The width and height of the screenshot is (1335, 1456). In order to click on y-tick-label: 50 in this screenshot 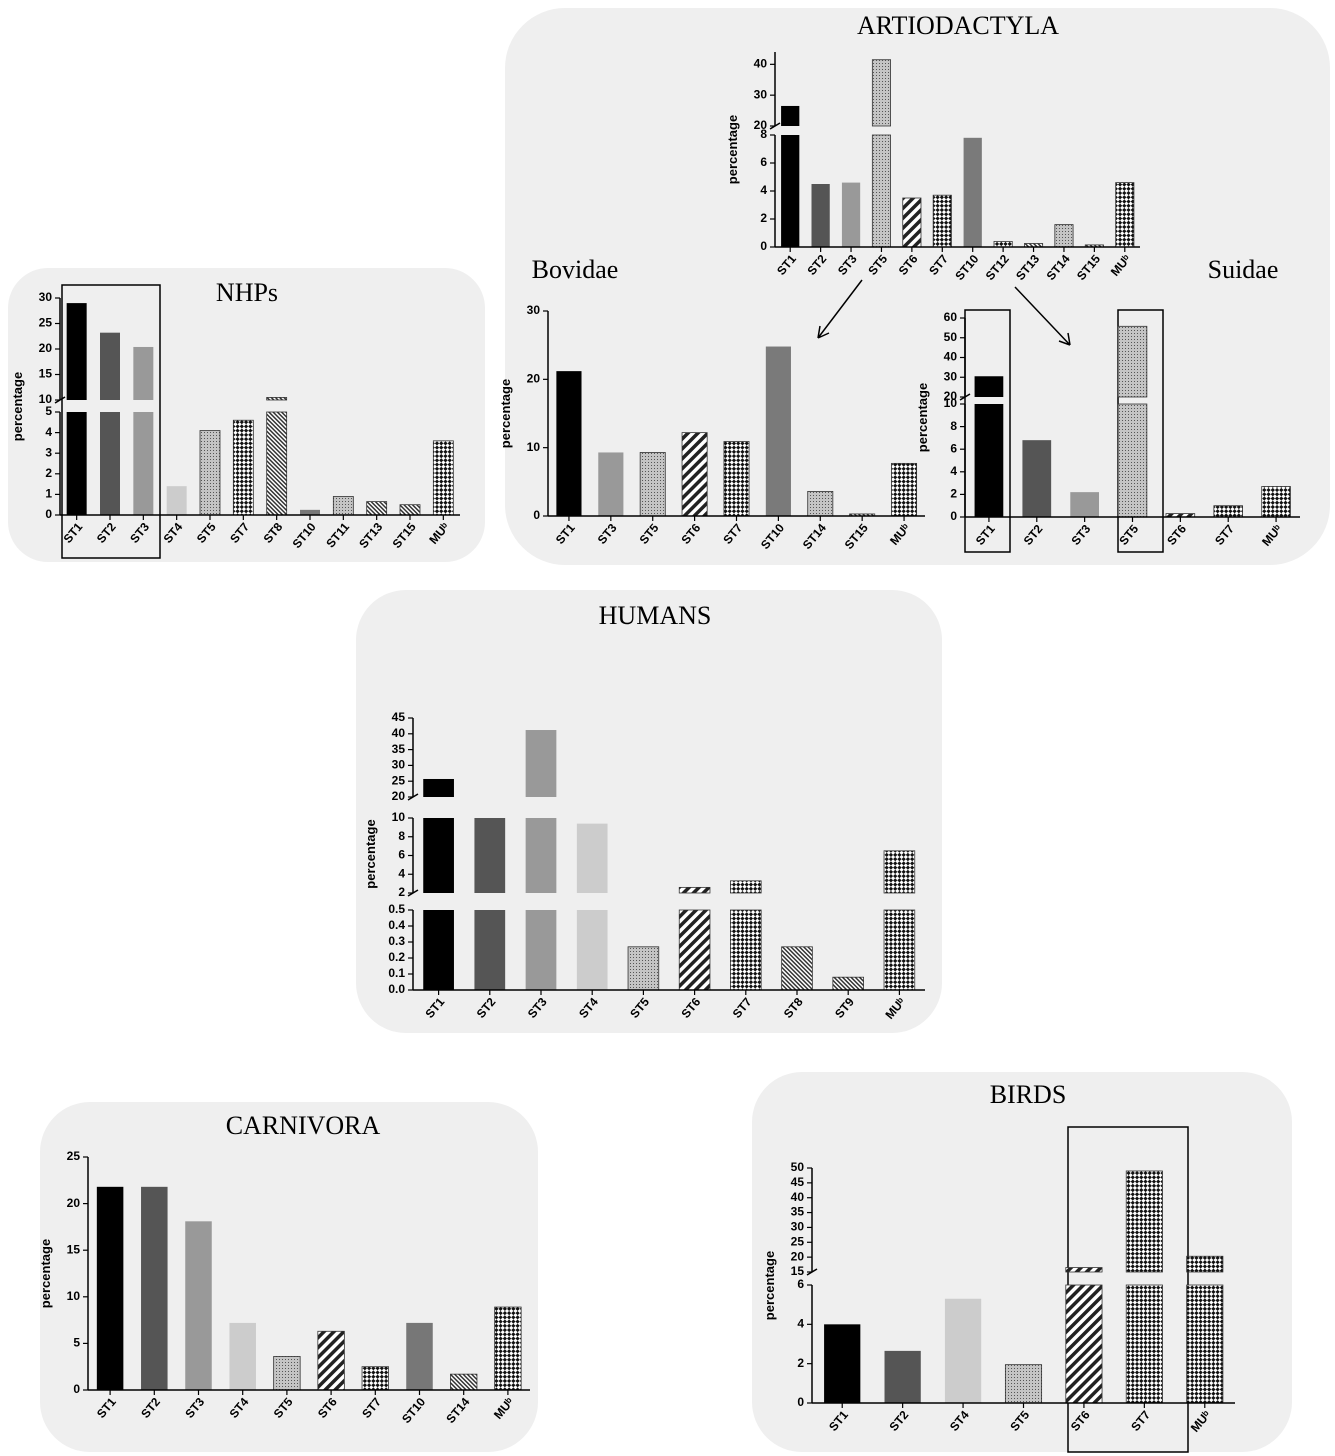, I will do `click(798, 1167)`.